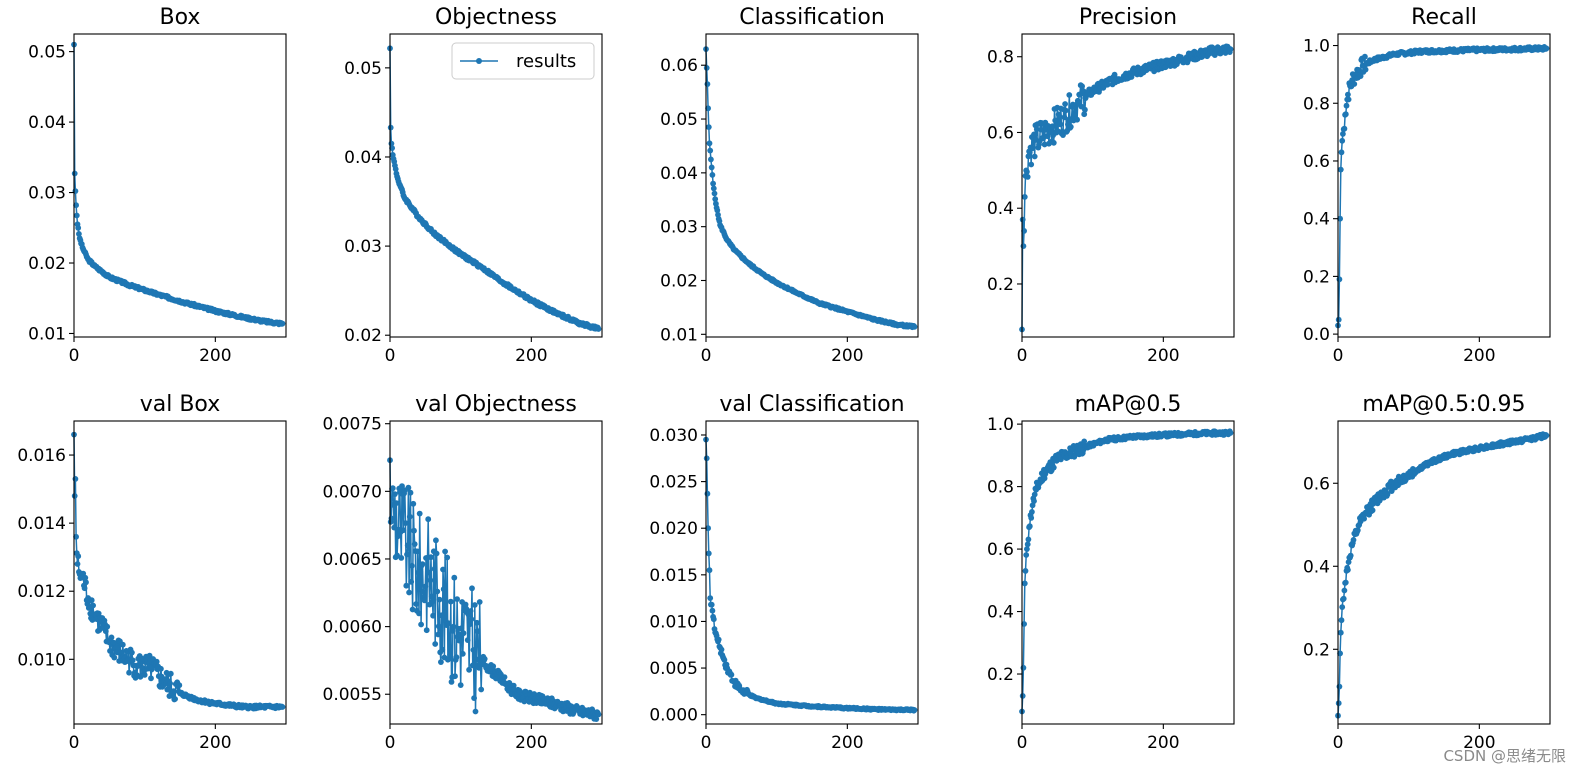 The height and width of the screenshot is (774, 1576). I want to click on y-tick-label: 0.025, so click(673, 483).